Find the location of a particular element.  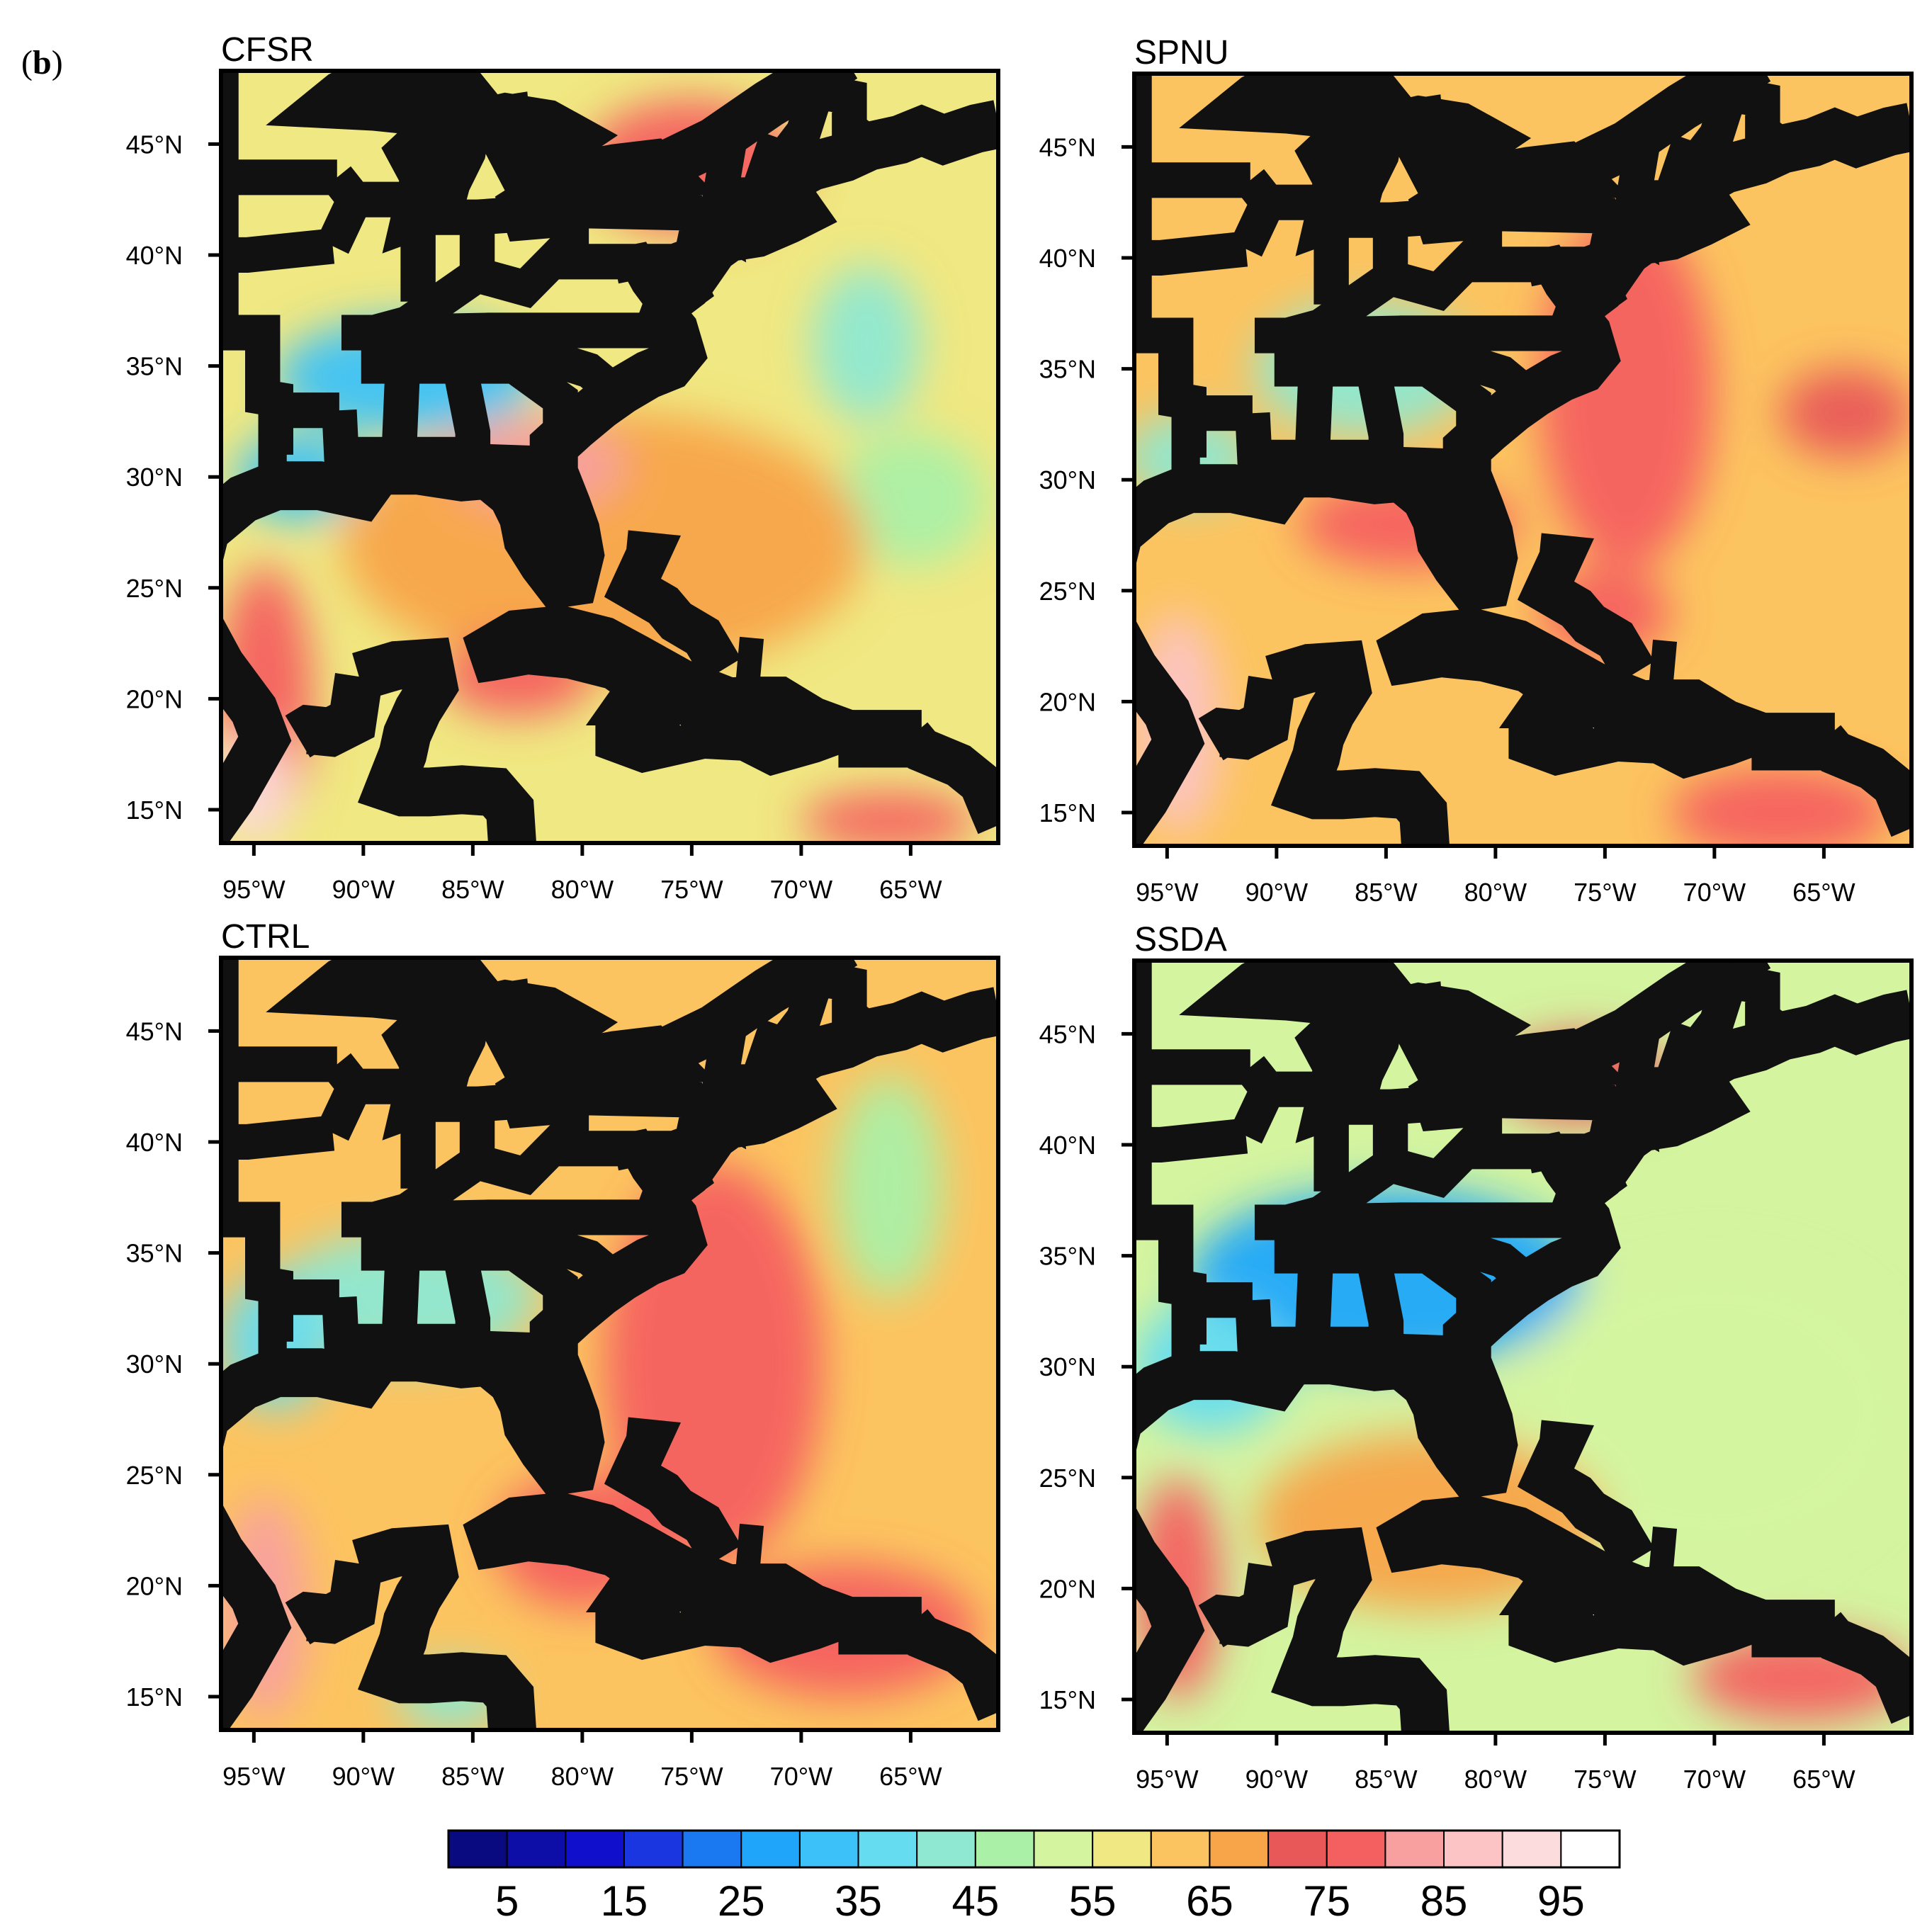

colorbar-label: 15 is located at coordinates (624, 1901).